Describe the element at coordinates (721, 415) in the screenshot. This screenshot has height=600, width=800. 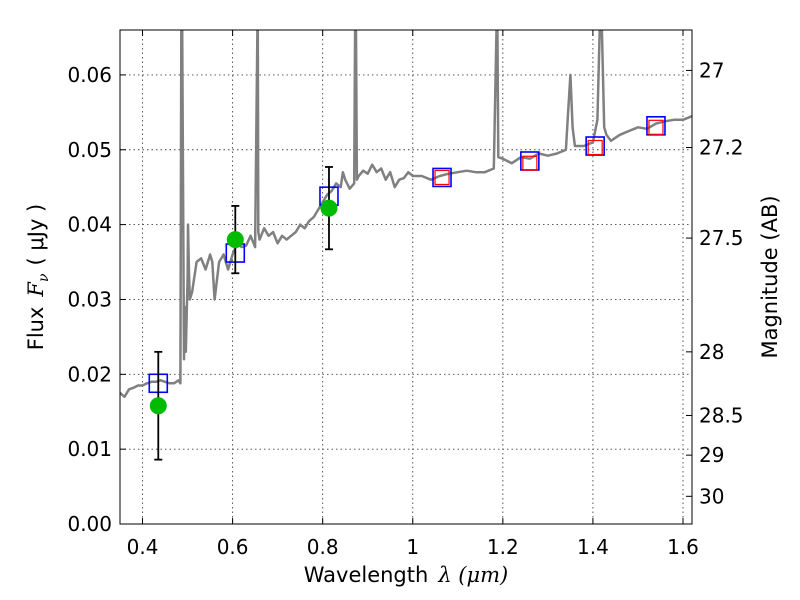
I see `y2-tick-label: 28.5` at that location.